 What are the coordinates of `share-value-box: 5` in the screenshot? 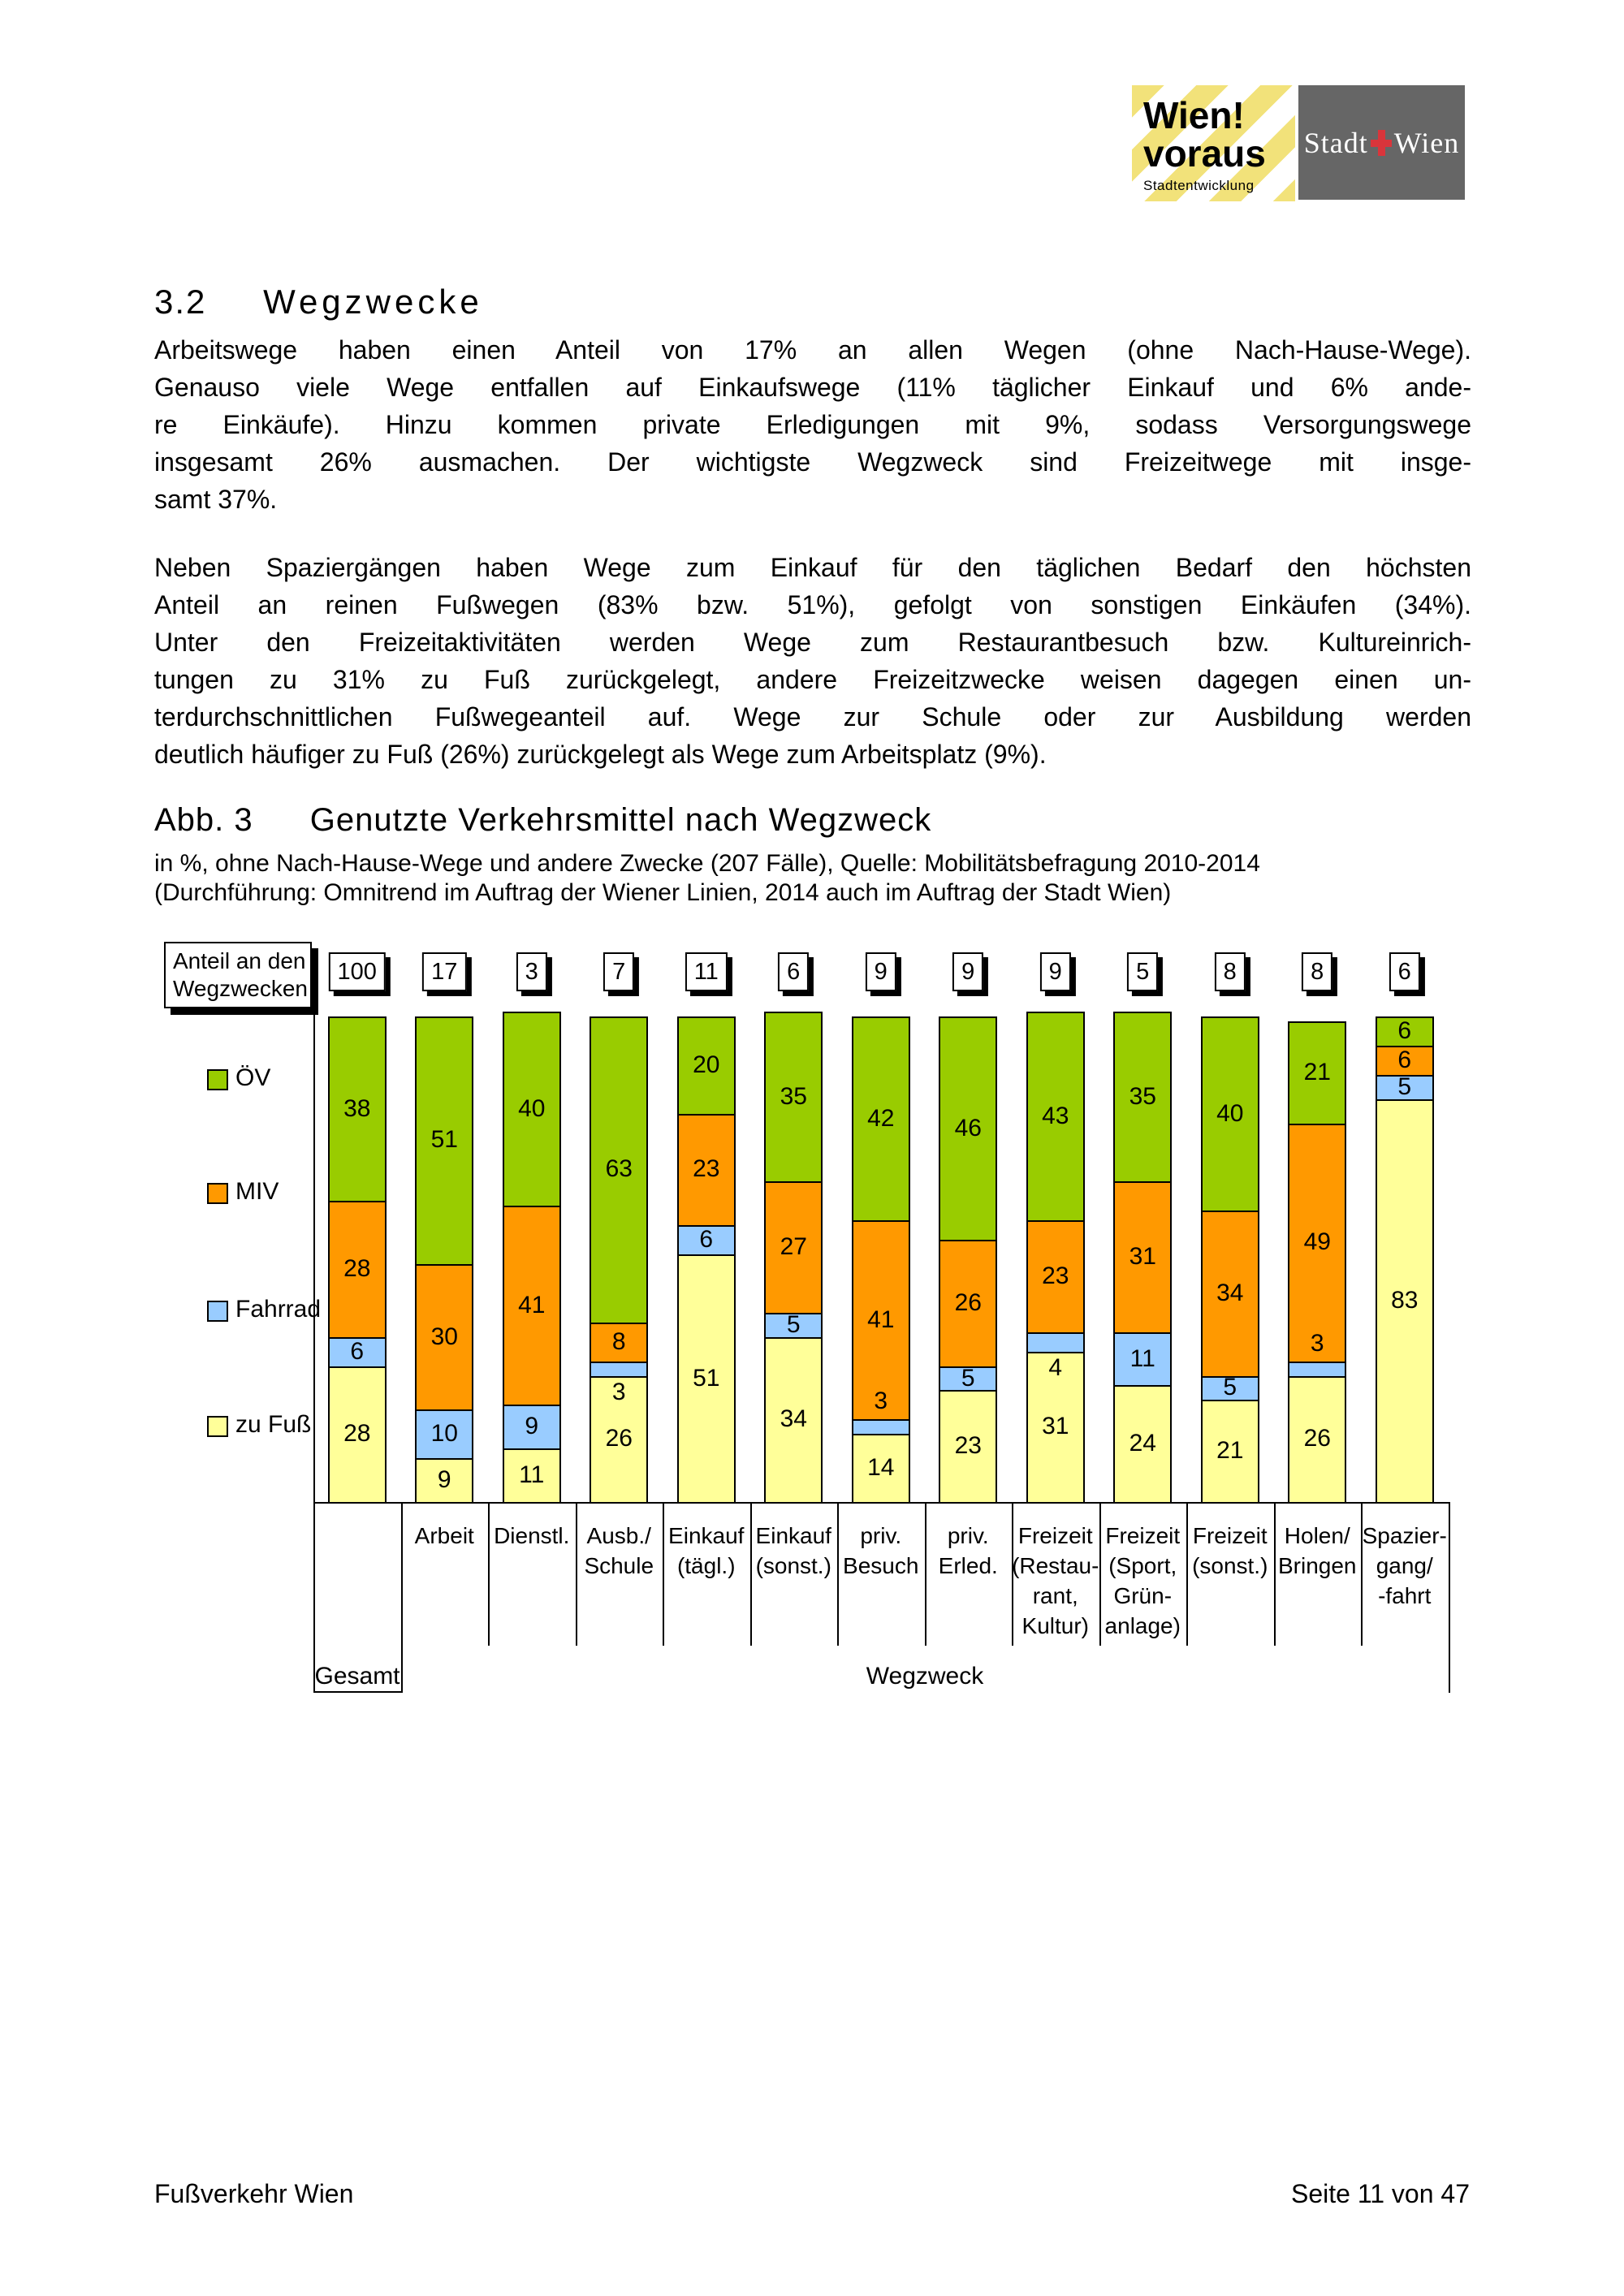 It's located at (1143, 971).